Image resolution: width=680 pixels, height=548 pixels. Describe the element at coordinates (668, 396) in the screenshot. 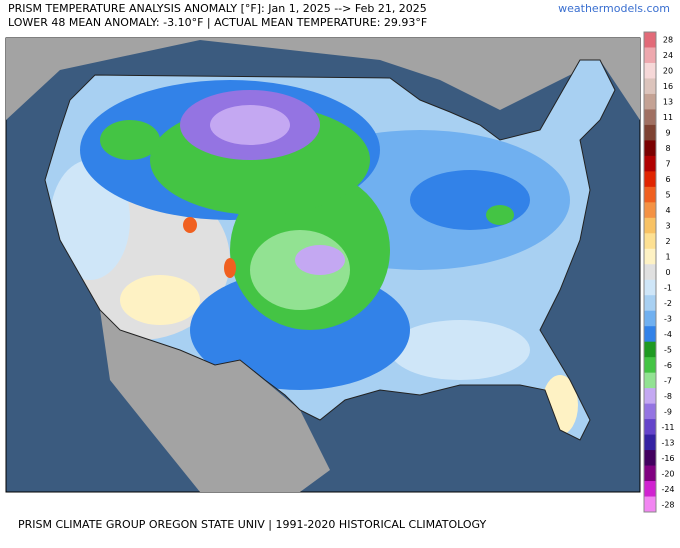

I see `colorbar-label: -8` at that location.